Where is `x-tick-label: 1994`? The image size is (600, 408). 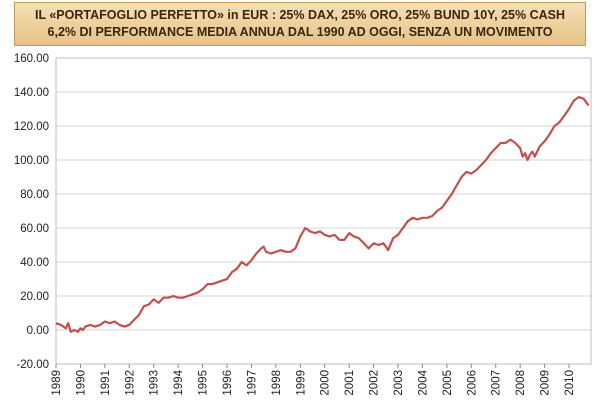
x-tick-label: 1994 is located at coordinates (179, 382).